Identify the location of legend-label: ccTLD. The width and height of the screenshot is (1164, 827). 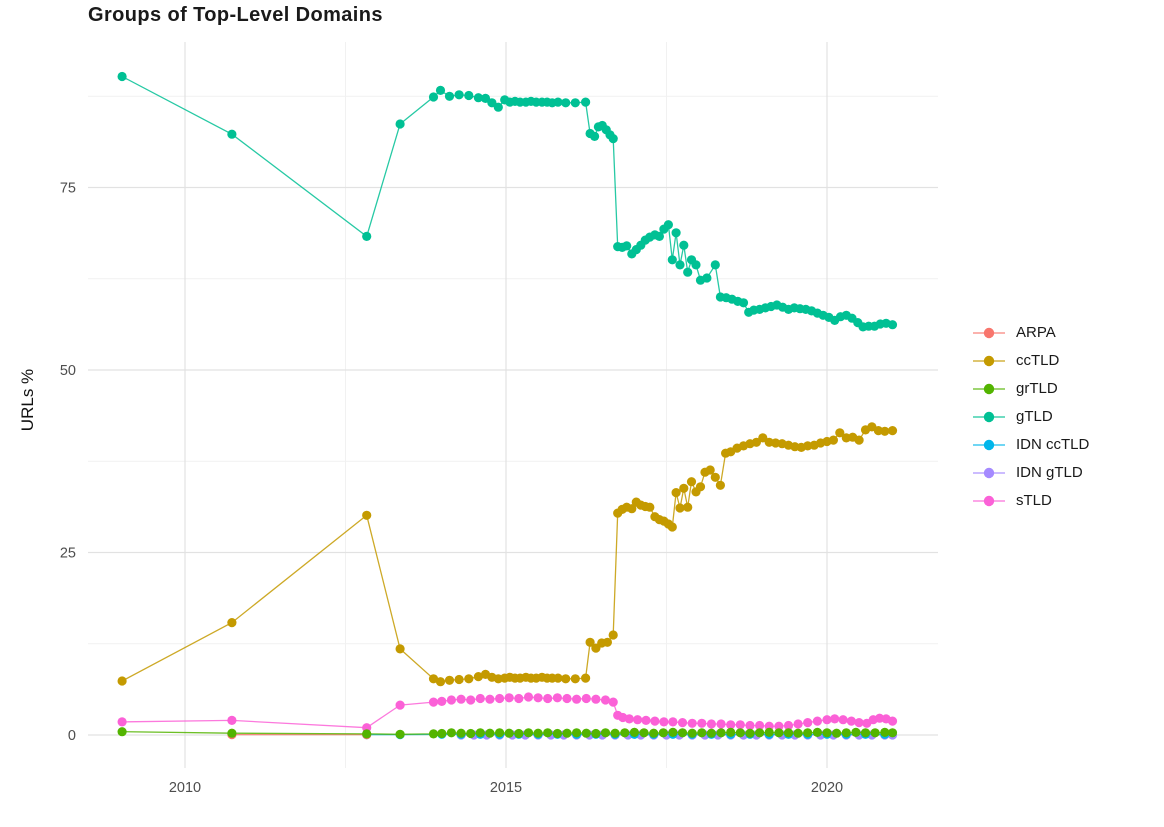
(1038, 360).